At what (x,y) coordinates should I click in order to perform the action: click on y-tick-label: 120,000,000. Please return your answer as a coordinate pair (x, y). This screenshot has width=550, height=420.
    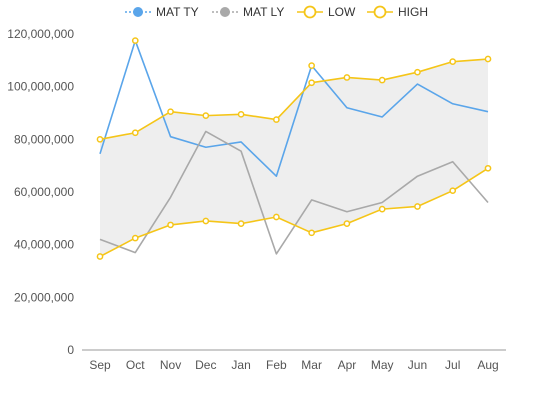
    Looking at the image, I should click on (40, 34).